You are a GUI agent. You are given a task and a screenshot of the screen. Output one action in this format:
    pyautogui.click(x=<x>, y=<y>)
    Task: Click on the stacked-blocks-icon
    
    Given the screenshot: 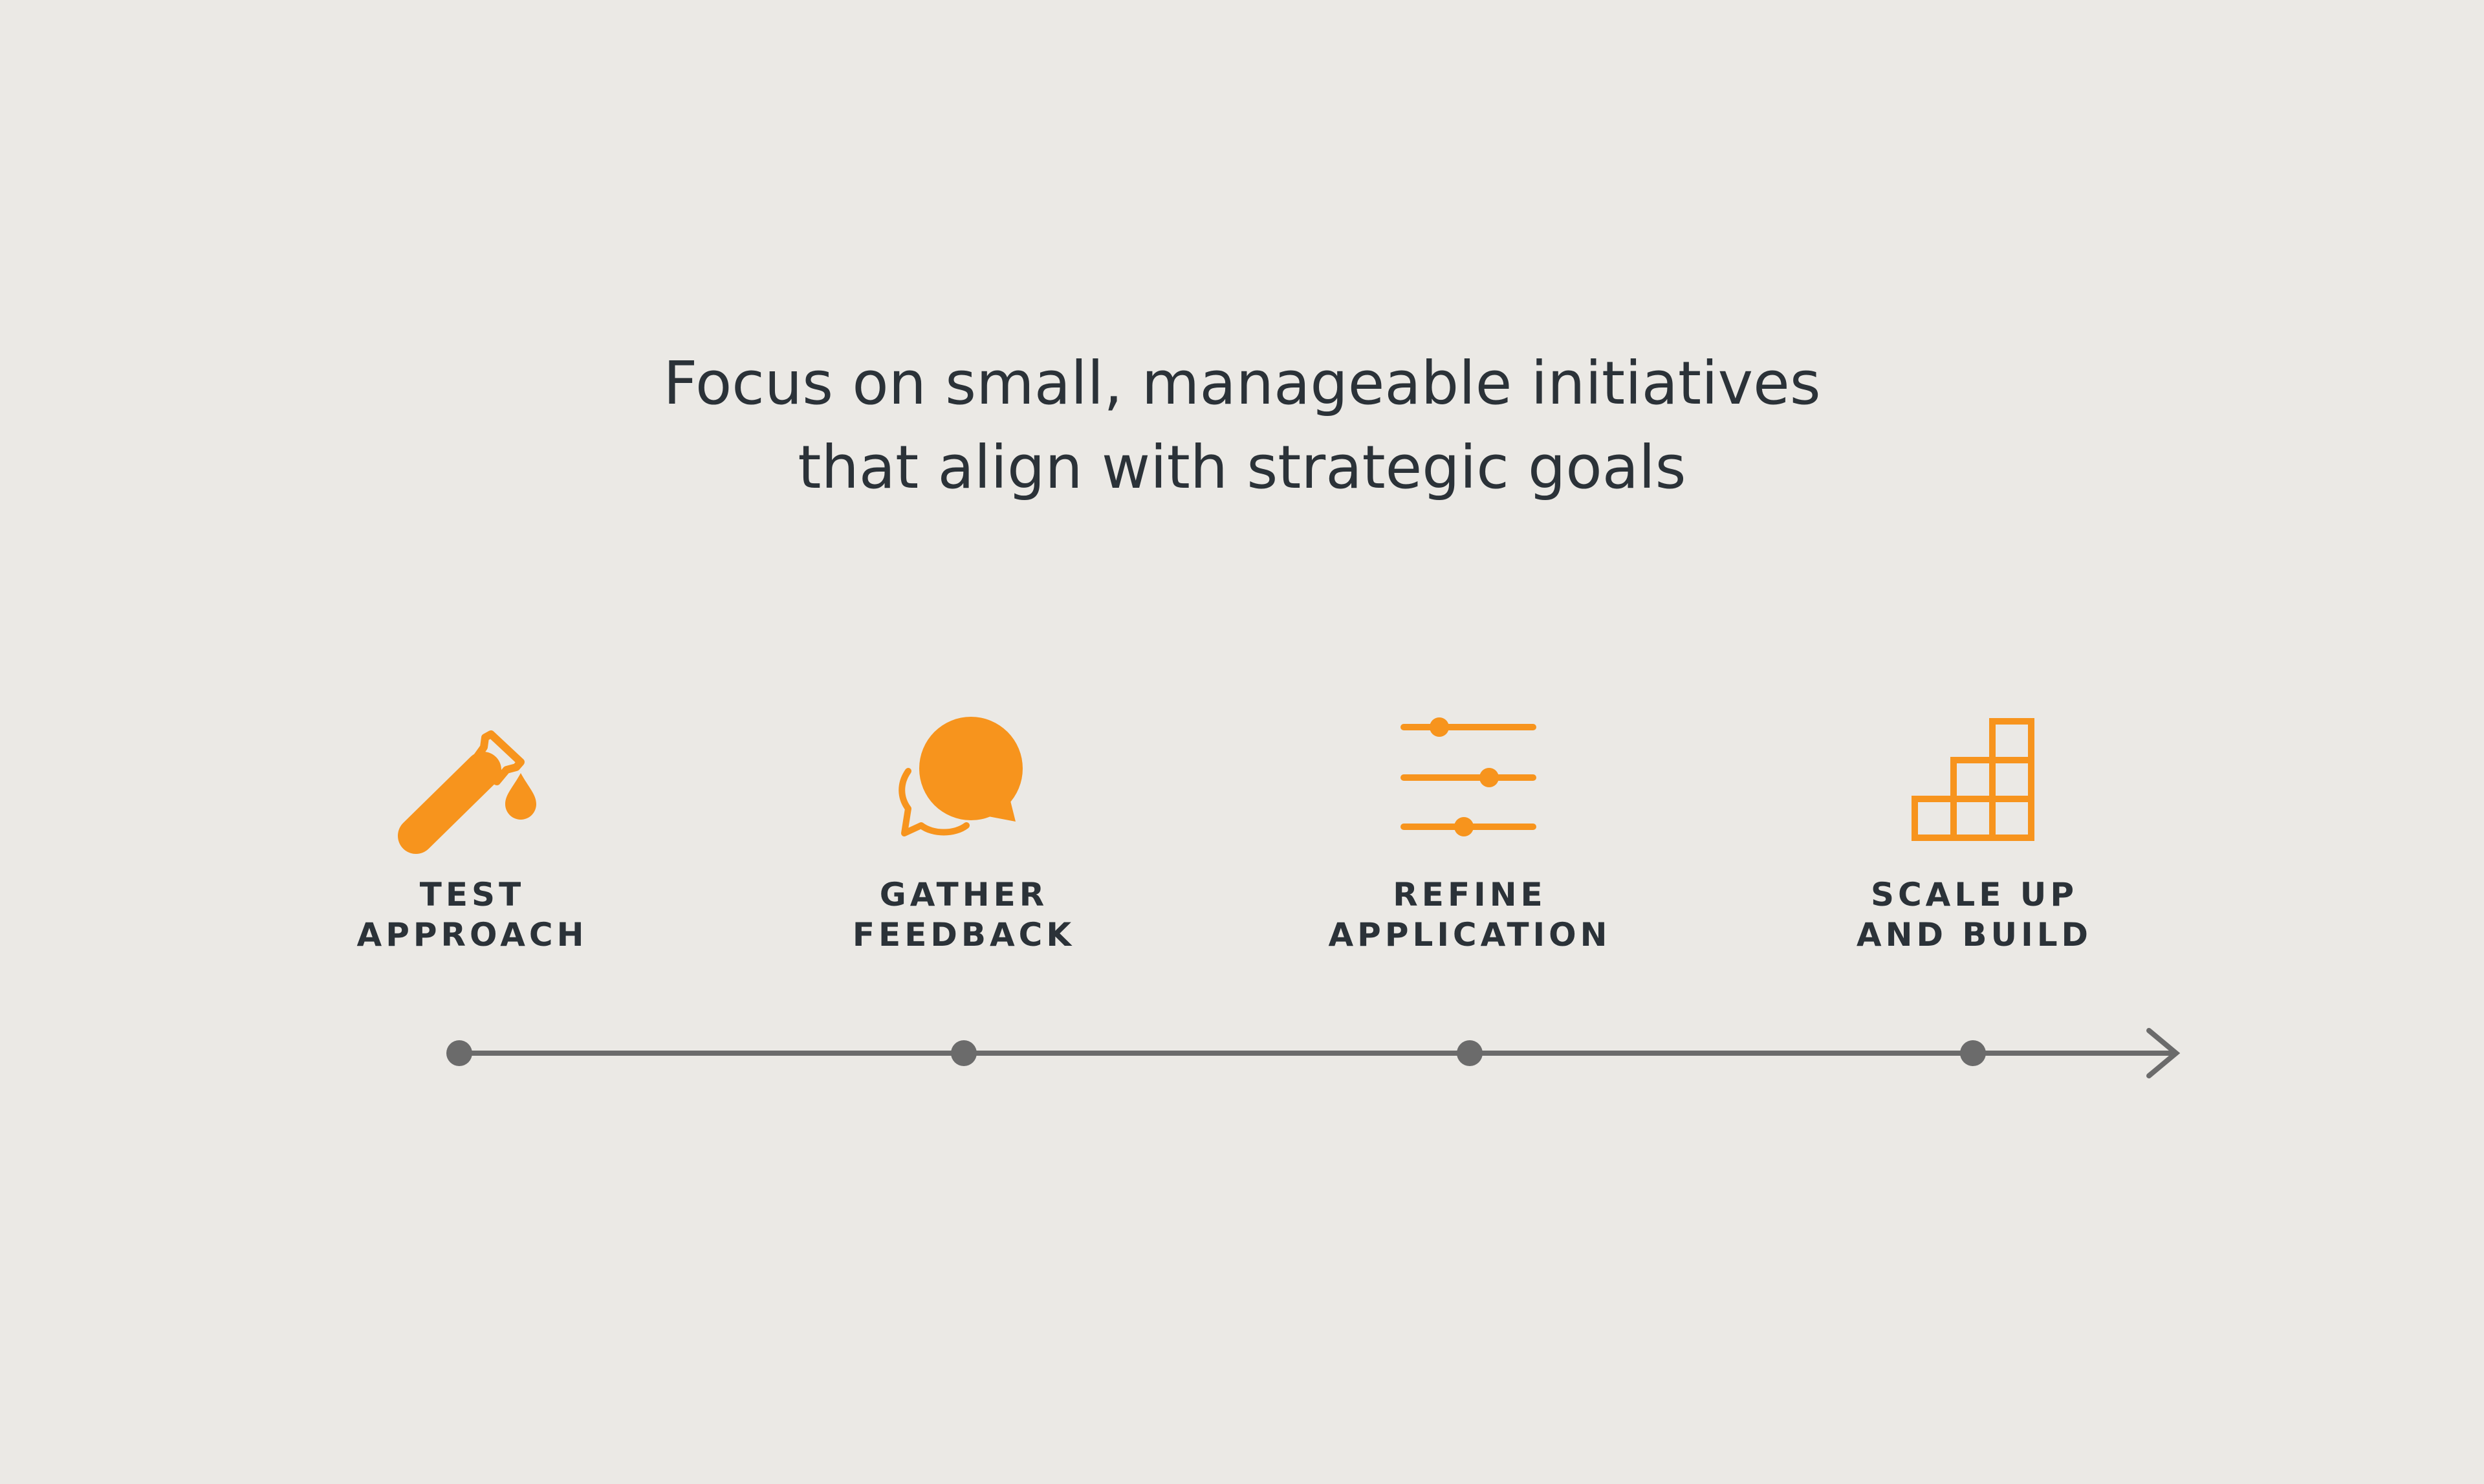 What is the action you would take?
    pyautogui.click(x=1973, y=779)
    